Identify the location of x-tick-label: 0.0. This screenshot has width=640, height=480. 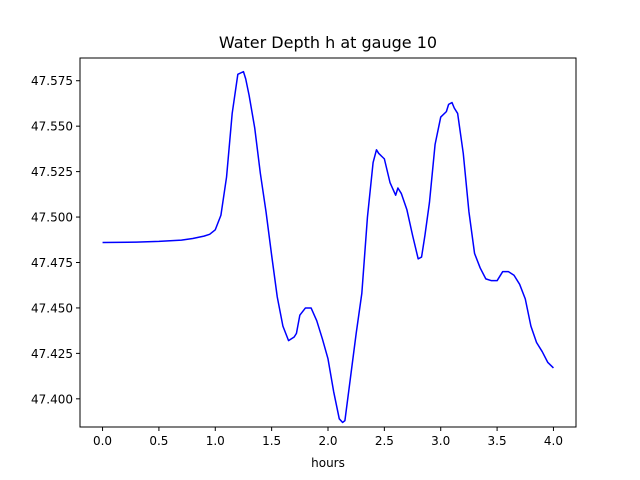
(102, 441).